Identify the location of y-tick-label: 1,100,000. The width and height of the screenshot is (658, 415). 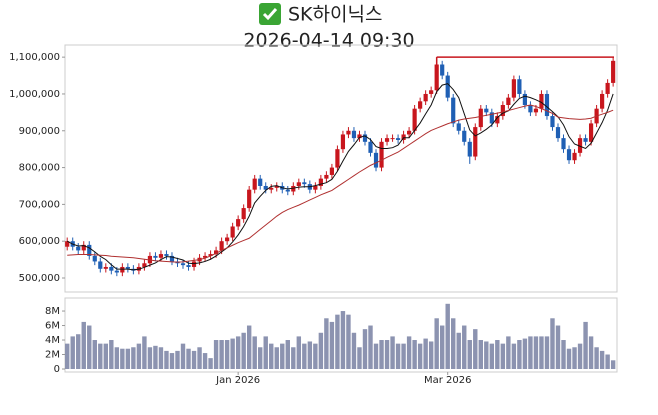
(34, 57).